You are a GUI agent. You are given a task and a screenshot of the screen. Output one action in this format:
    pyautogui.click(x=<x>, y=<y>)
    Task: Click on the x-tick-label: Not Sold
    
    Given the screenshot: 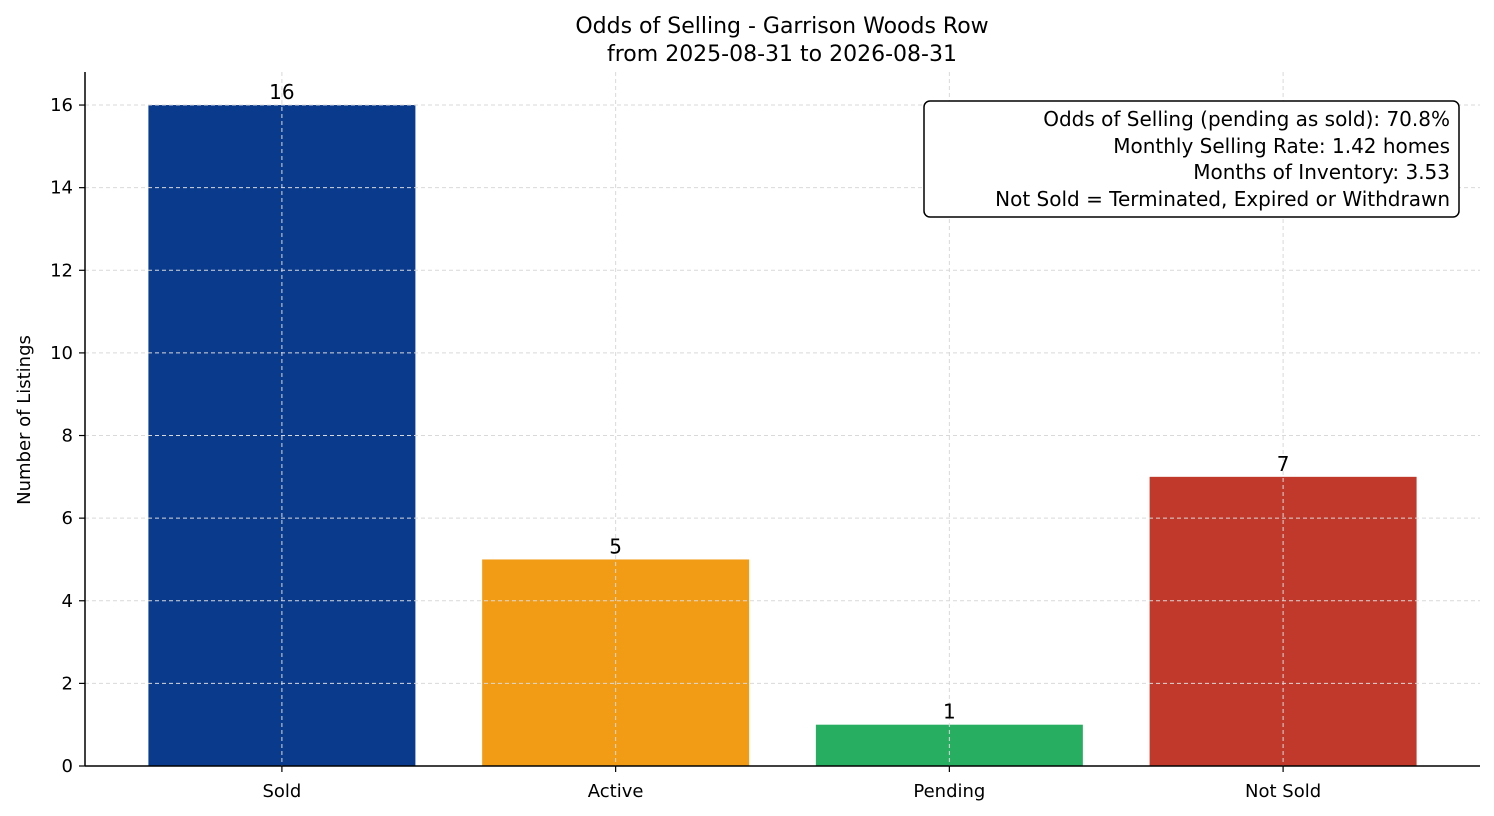 What is the action you would take?
    pyautogui.click(x=1283, y=791)
    